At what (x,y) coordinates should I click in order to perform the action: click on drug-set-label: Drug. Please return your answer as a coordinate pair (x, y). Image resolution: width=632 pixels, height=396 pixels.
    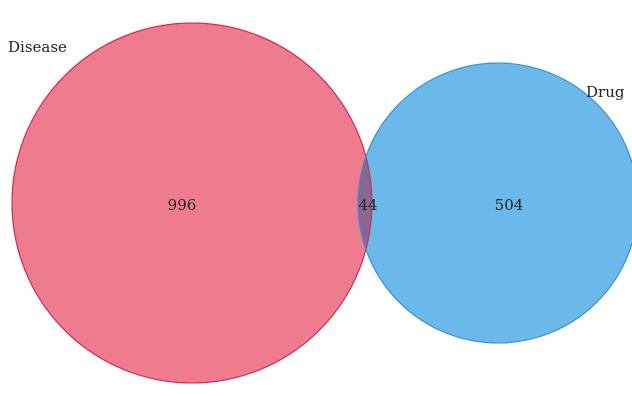
    Looking at the image, I should click on (605, 92).